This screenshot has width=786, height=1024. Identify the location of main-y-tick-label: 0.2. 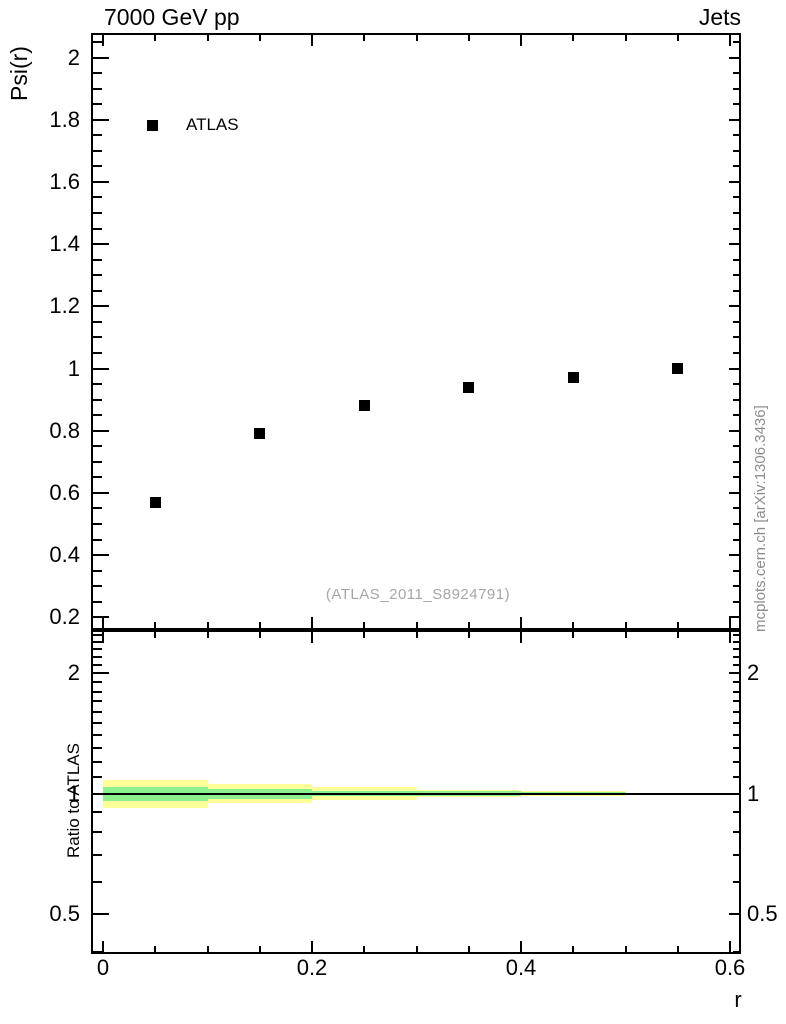
(64, 617).